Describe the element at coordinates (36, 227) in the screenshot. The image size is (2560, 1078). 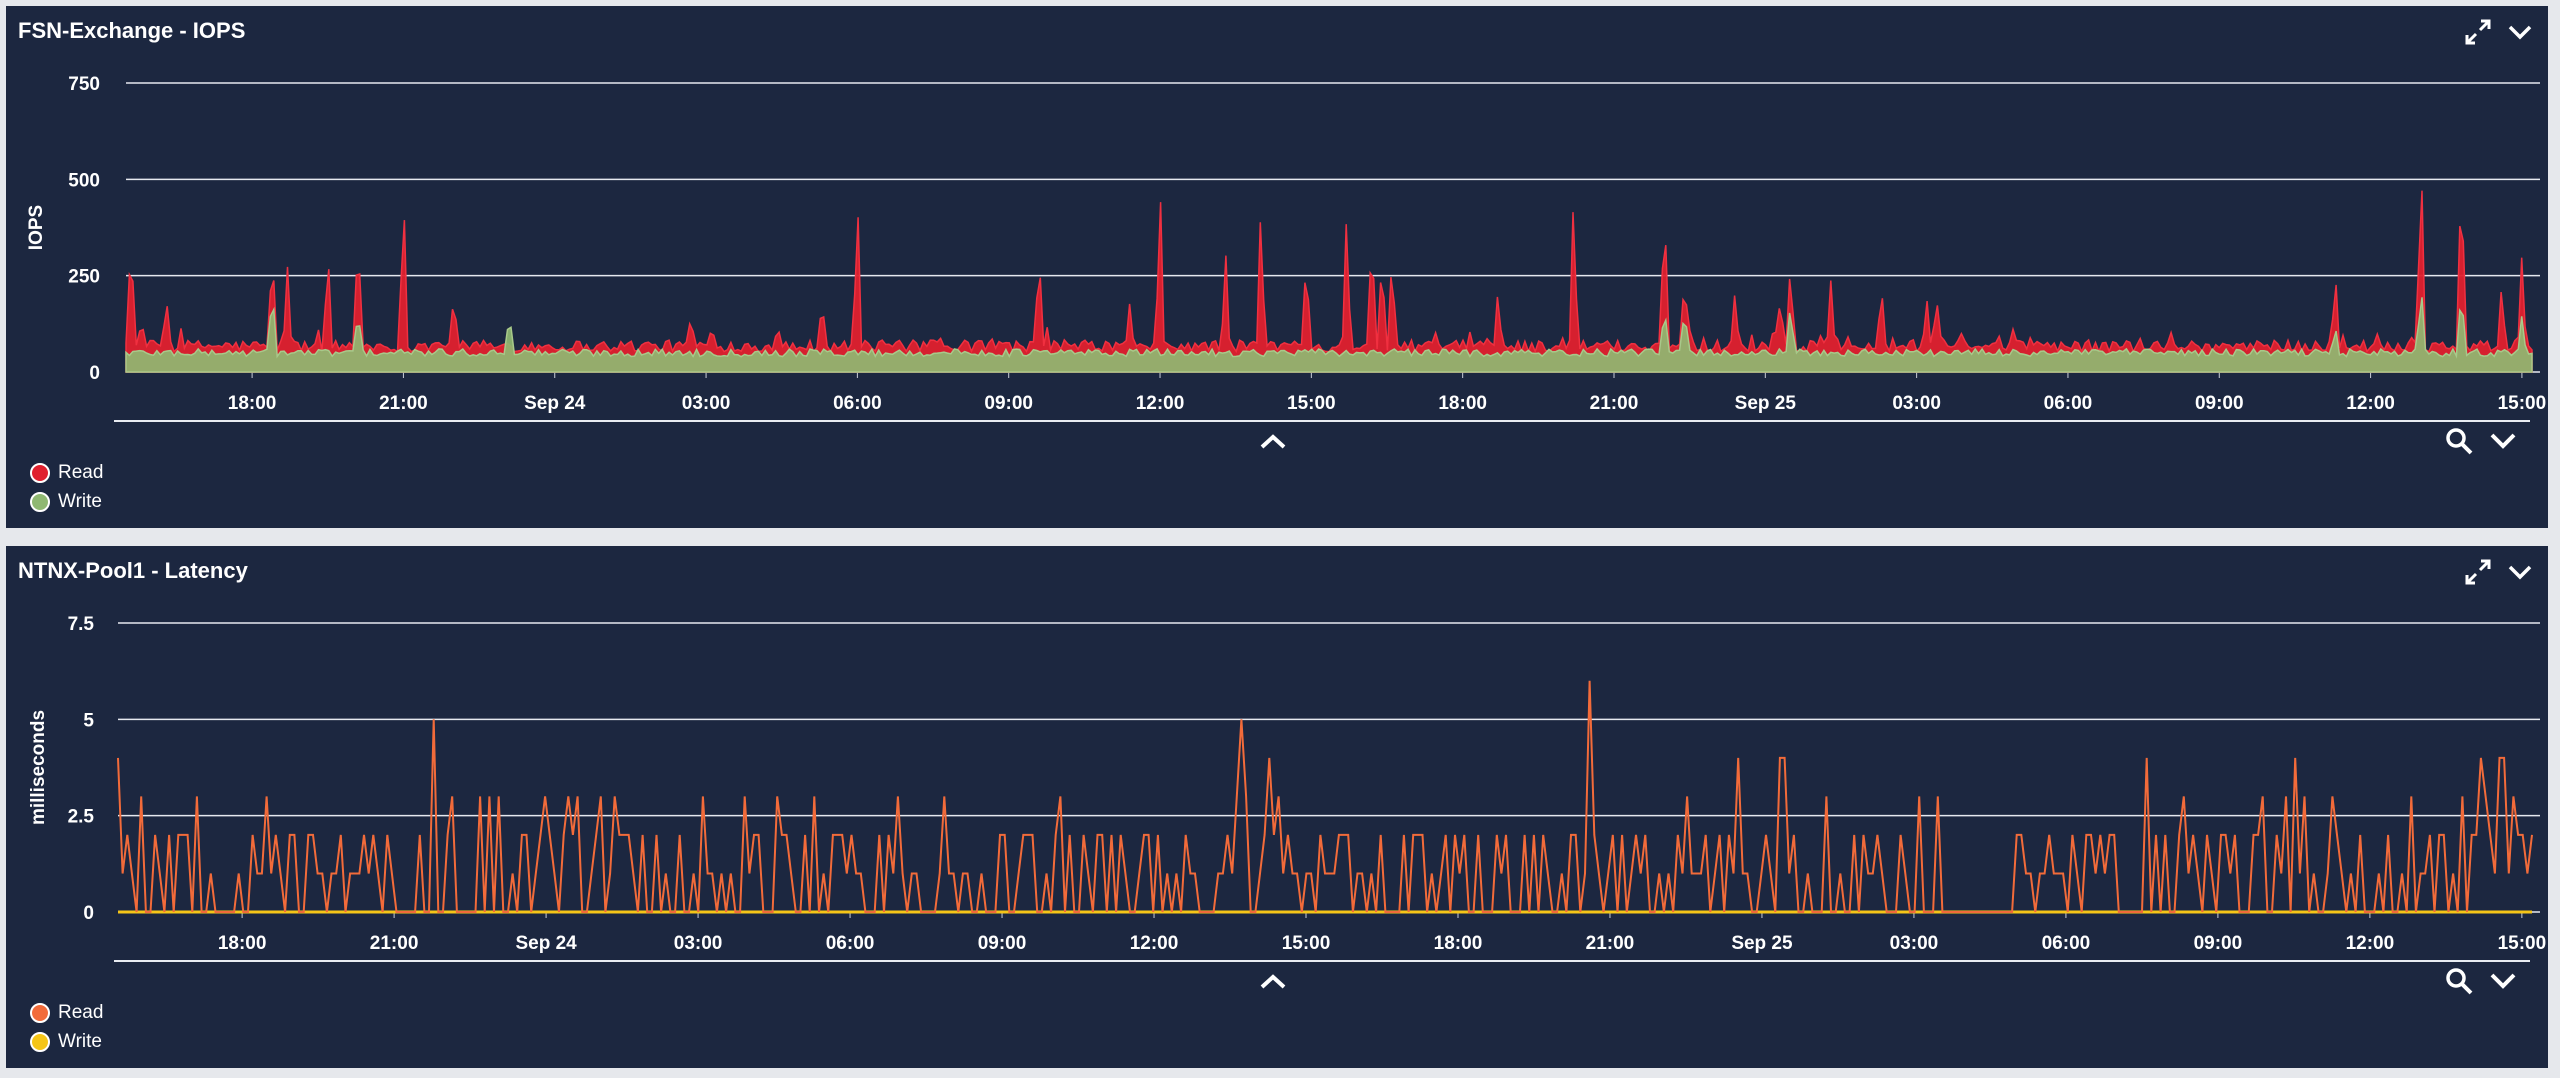
I see `y-axis-label: IOPS` at that location.